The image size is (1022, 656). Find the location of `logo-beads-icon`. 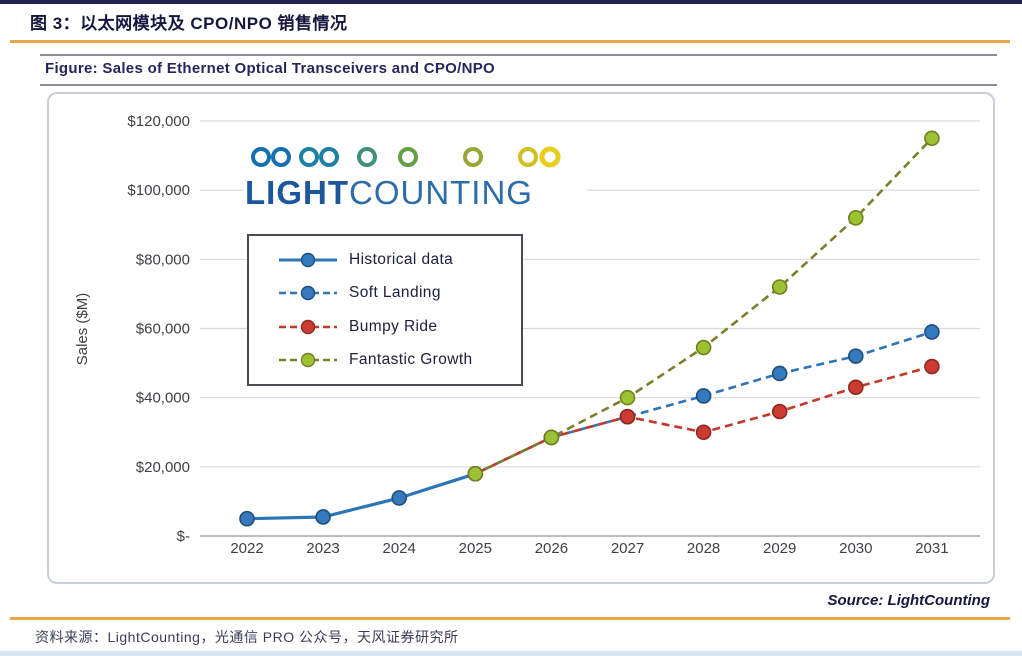

logo-beads-icon is located at coordinates (412, 157).